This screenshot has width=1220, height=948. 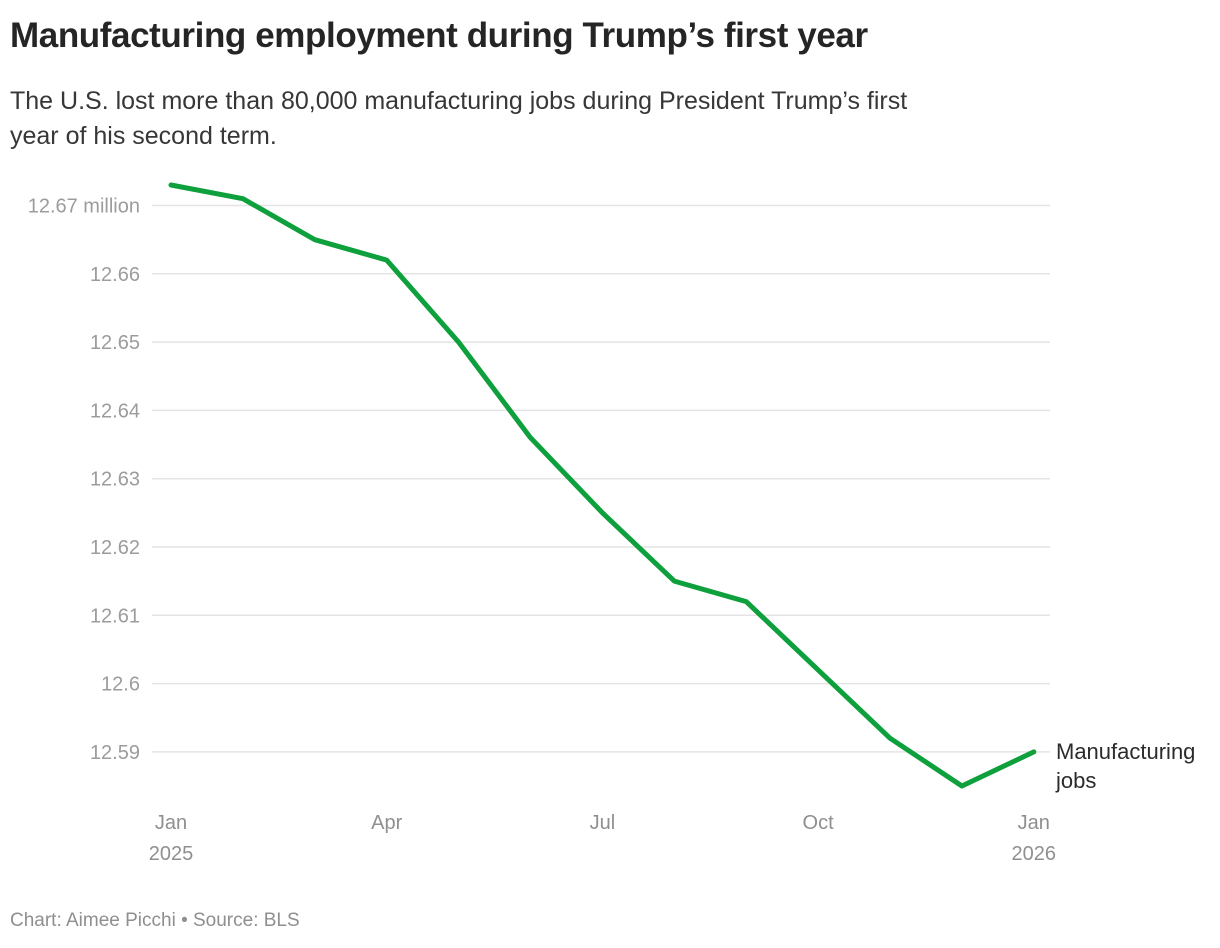 I want to click on y-axis-tick-label: 12.65, so click(x=115, y=343).